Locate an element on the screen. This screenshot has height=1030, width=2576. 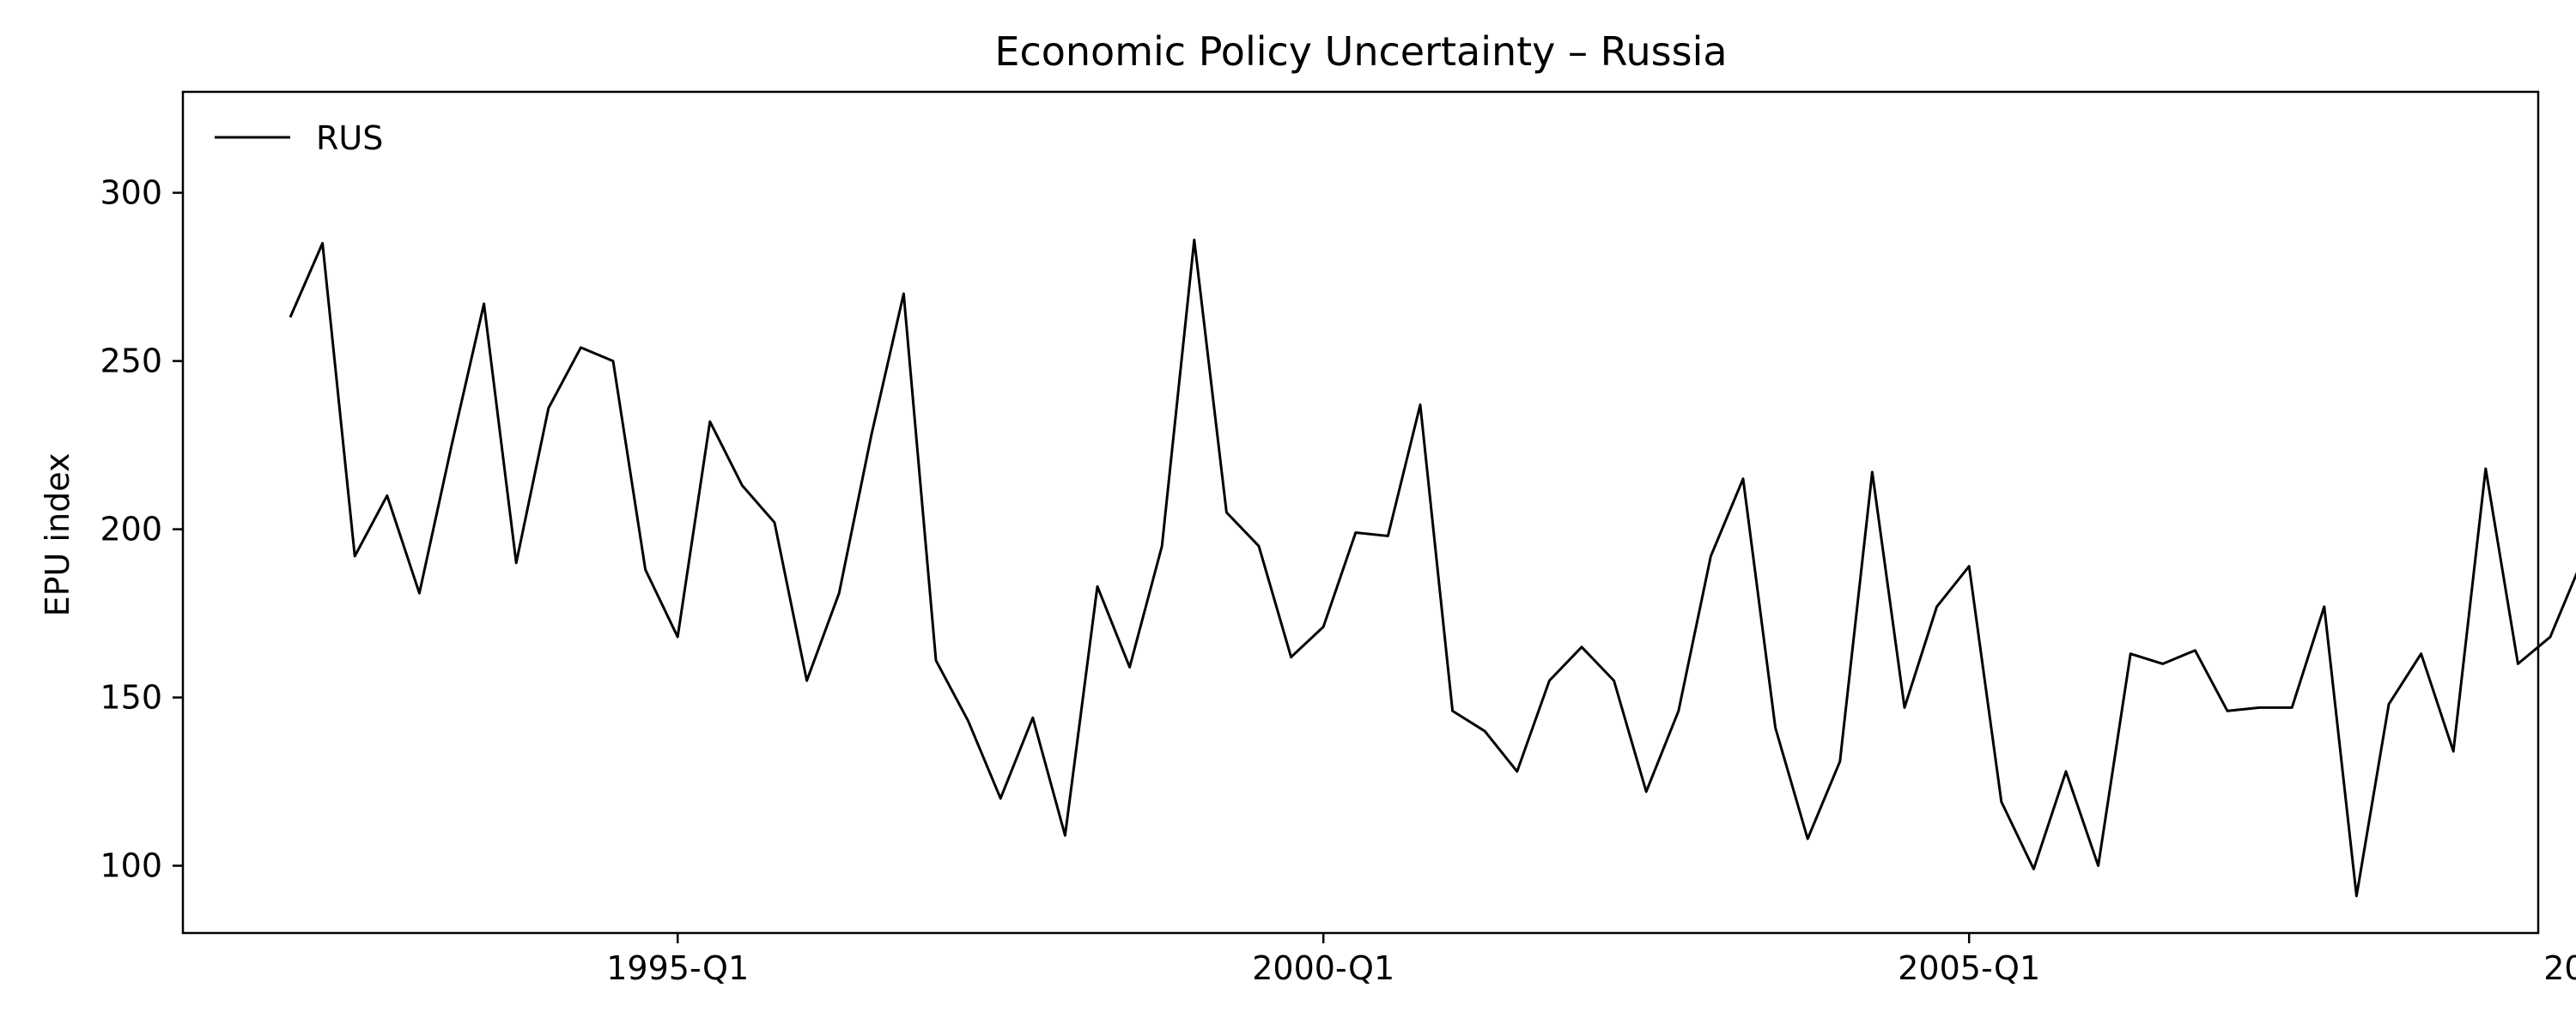
y-tick-label: 200 is located at coordinates (131, 529).